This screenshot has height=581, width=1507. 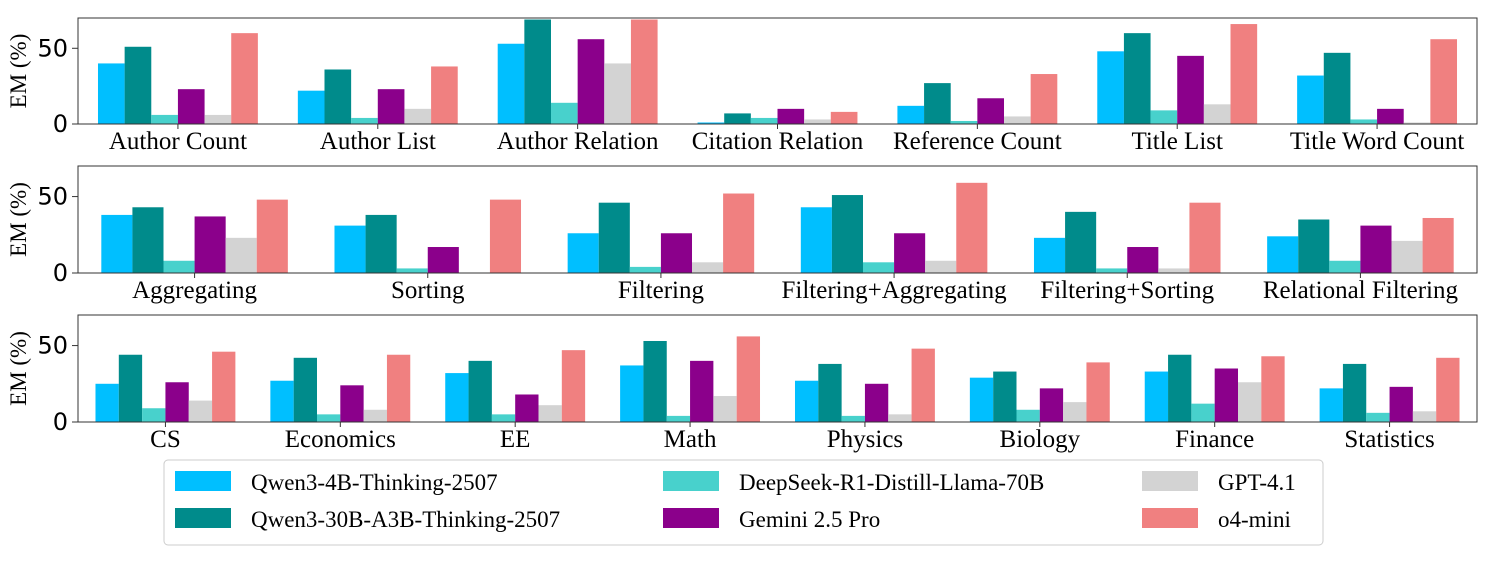 I want to click on x-tick-label: Author Relation, so click(x=578, y=141).